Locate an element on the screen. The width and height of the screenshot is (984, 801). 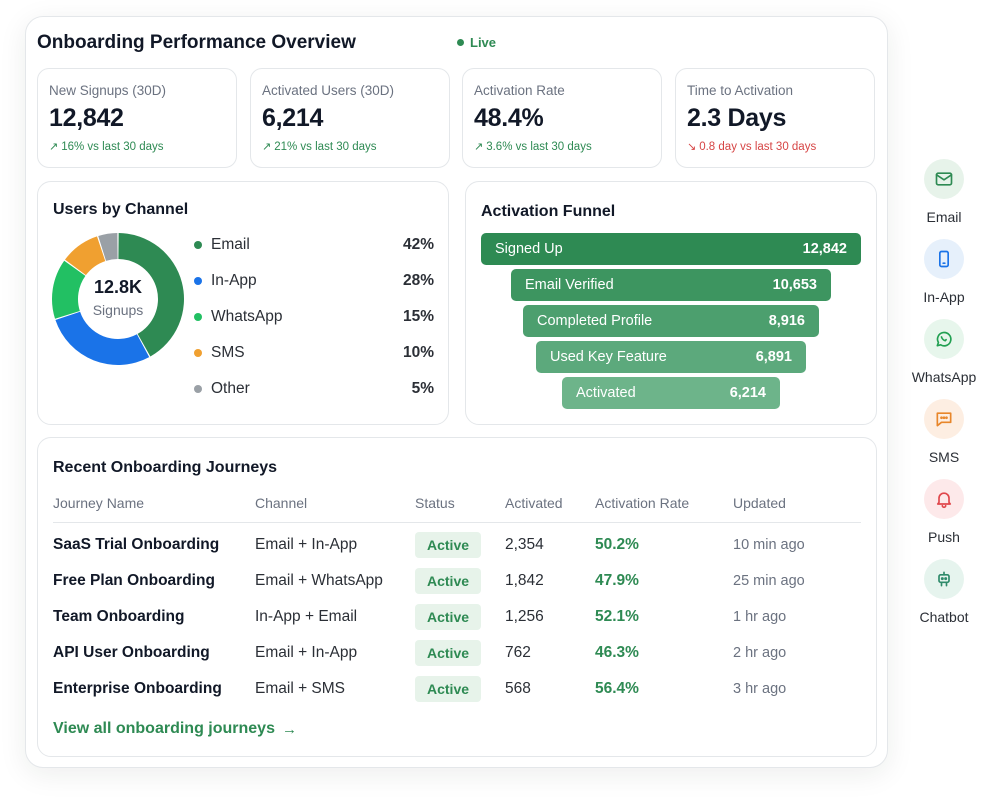
side-channel-in-app: In-App is located at coordinates (944, 272).